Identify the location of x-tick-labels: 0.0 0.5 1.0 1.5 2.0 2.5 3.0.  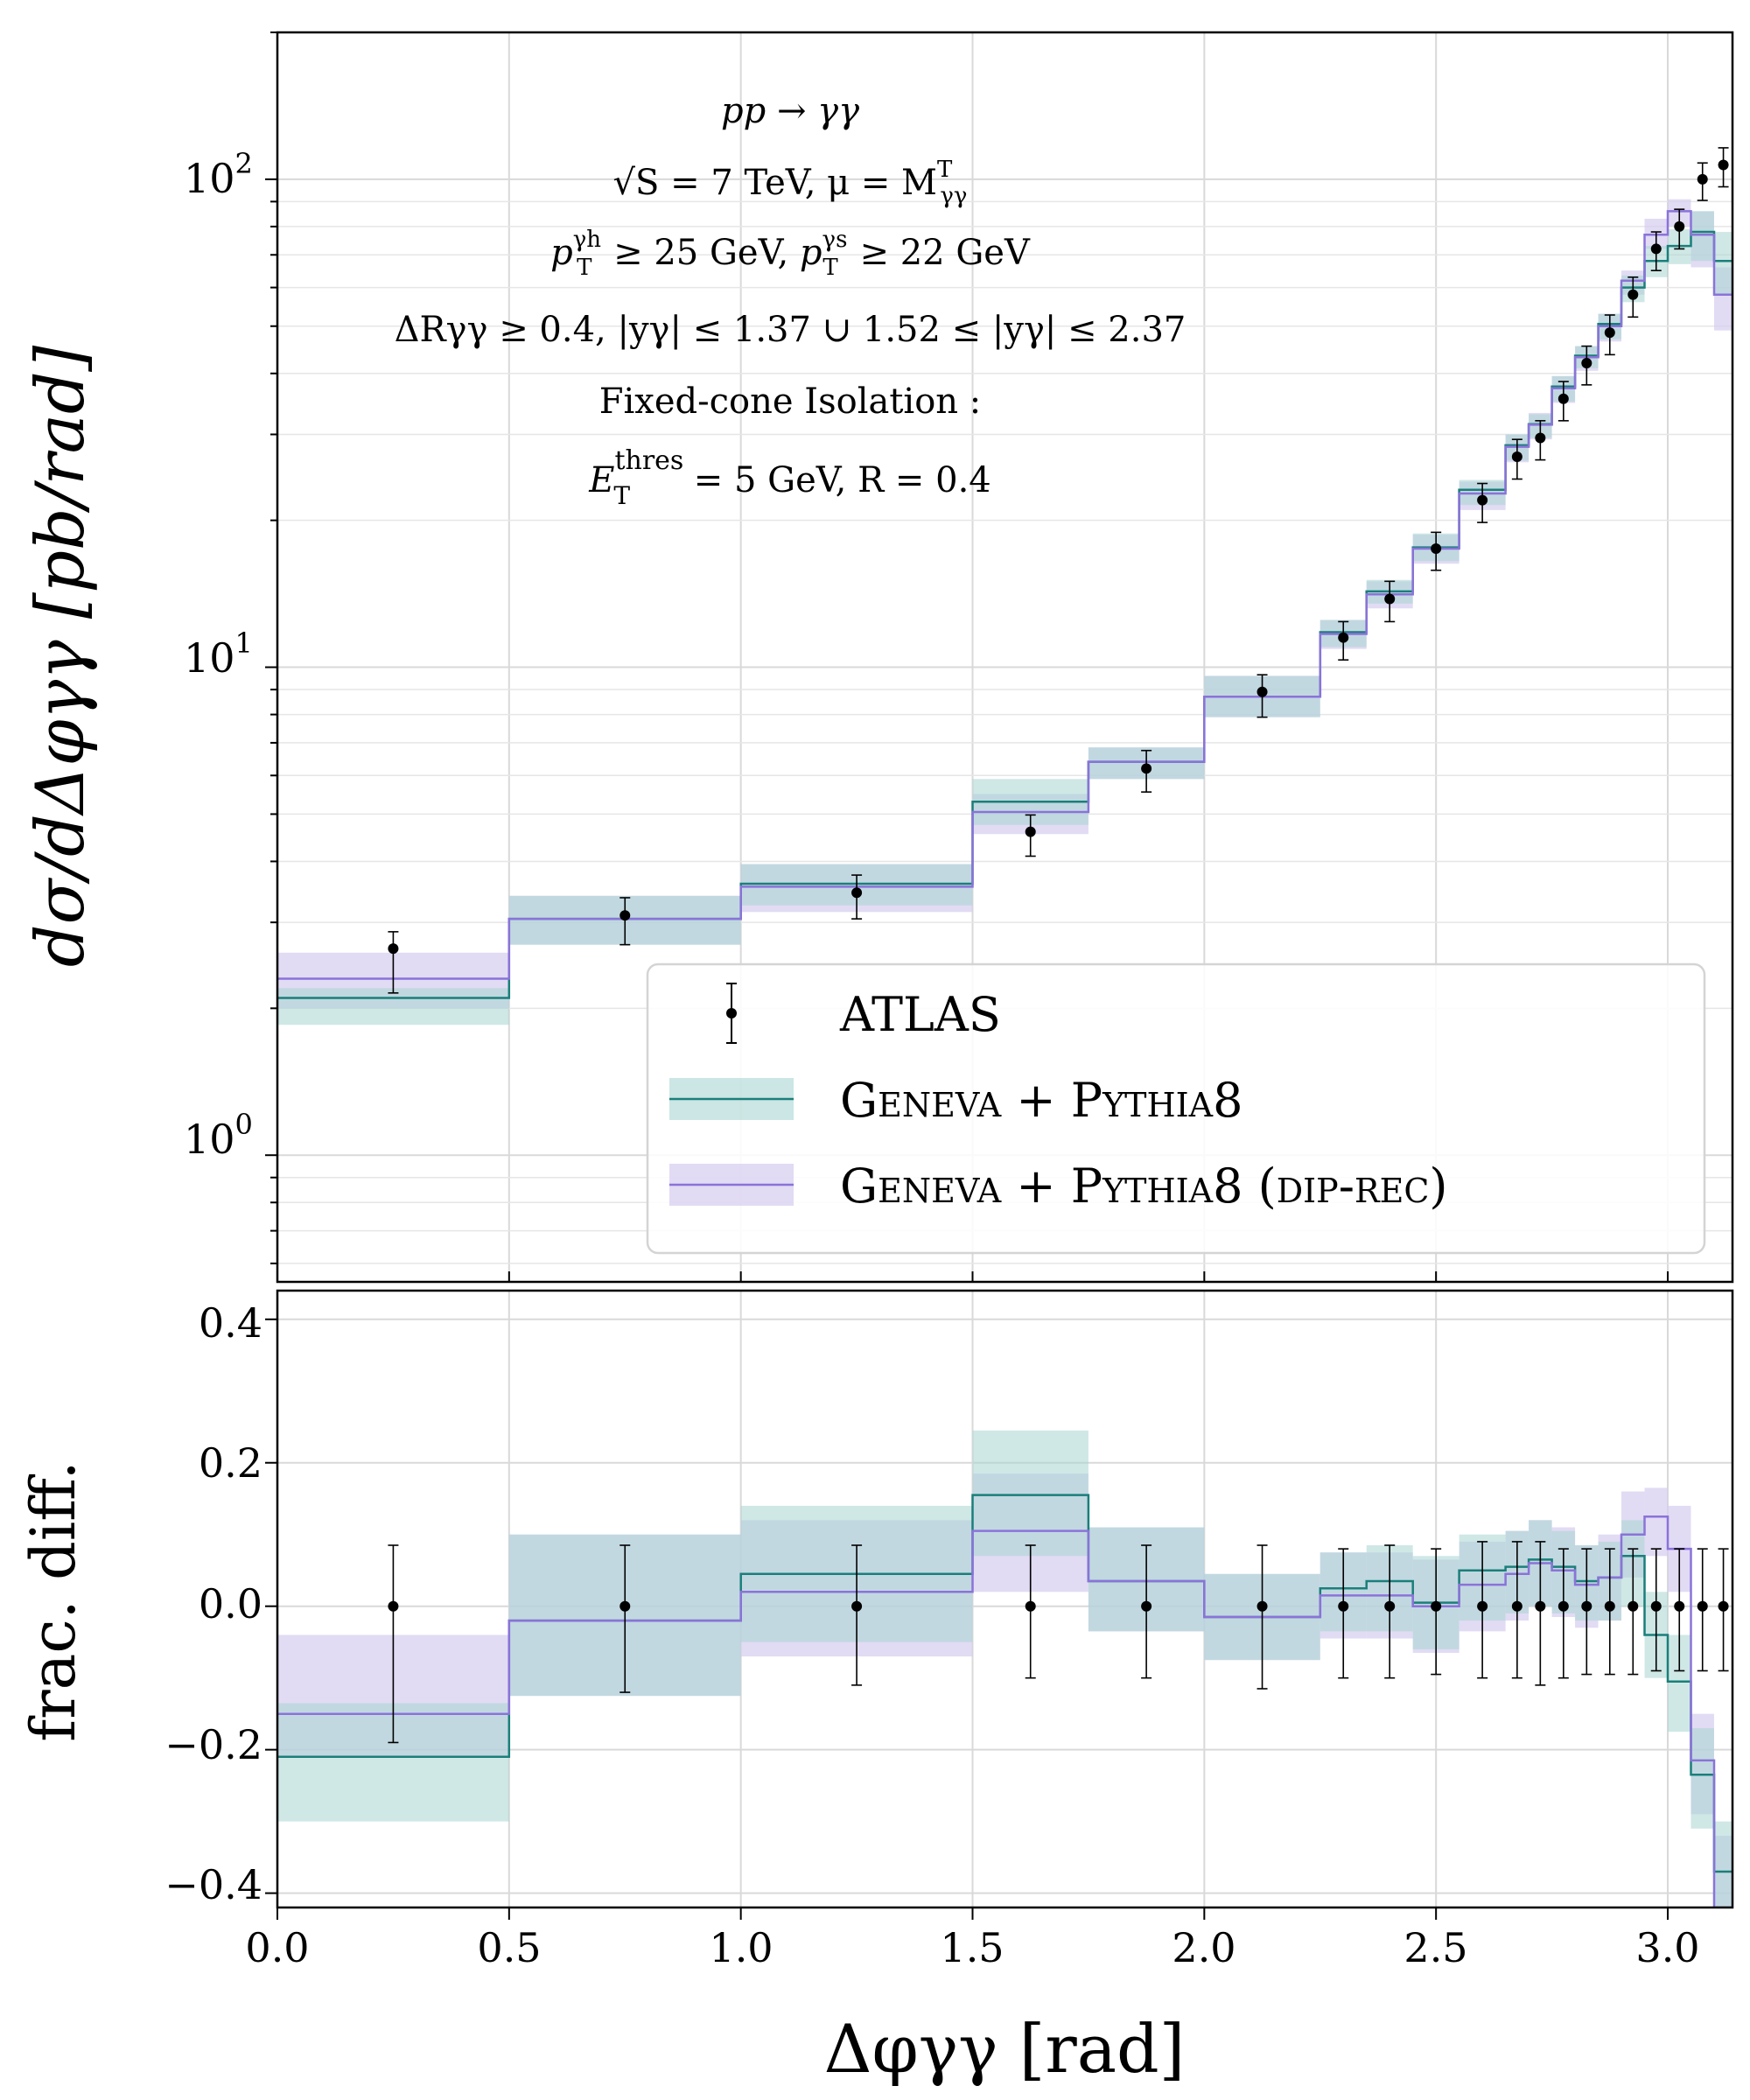
(972, 1947).